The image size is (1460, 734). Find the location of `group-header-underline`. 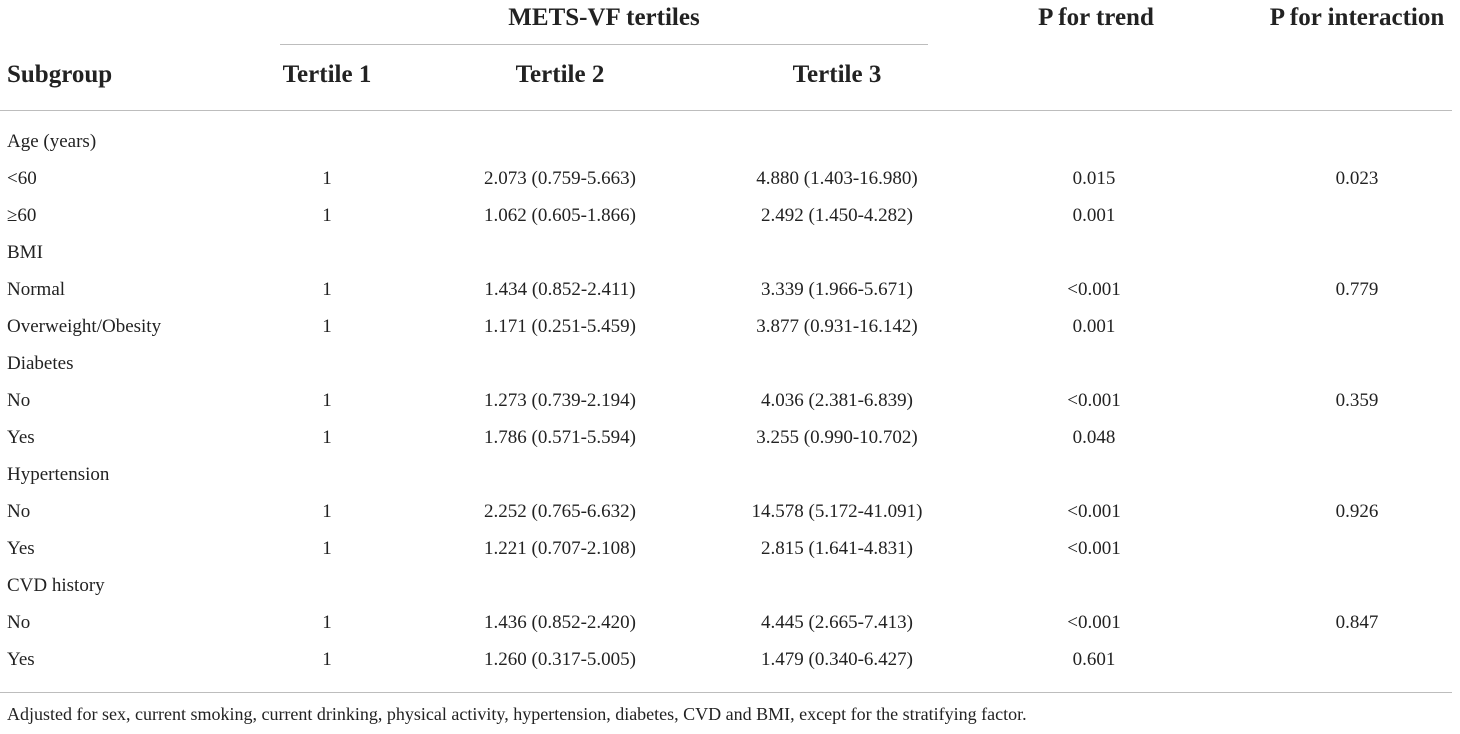

group-header-underline is located at coordinates (604, 44).